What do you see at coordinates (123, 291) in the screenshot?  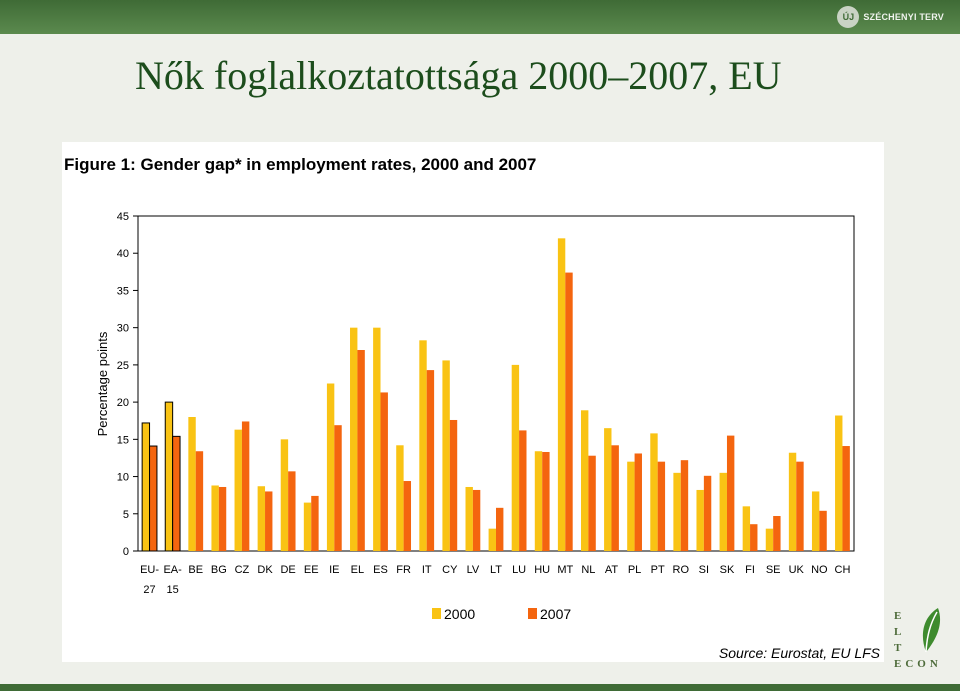 I see `y-tick-label: 35` at bounding box center [123, 291].